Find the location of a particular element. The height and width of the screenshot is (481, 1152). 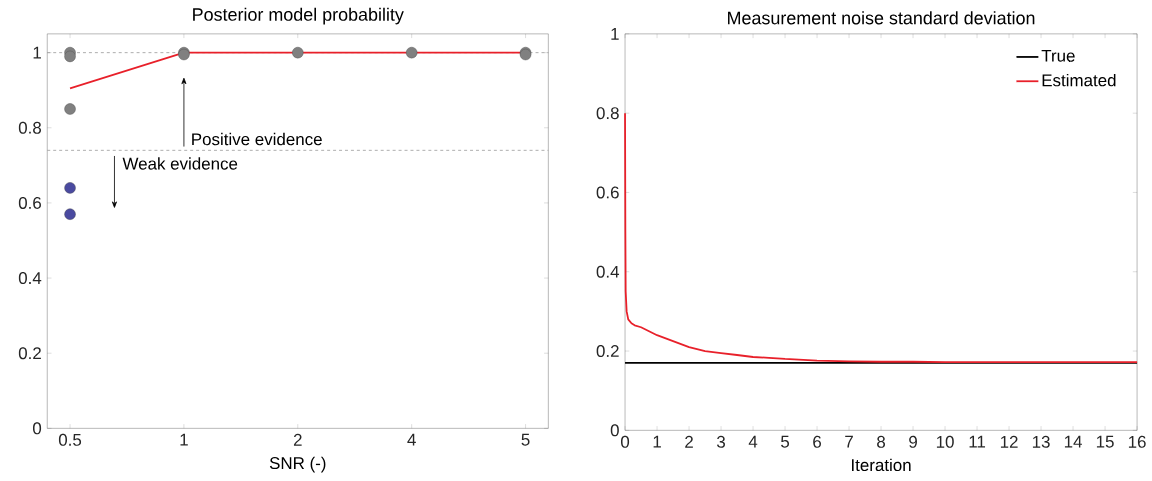

x-tick-label: 10 is located at coordinates (945, 441).